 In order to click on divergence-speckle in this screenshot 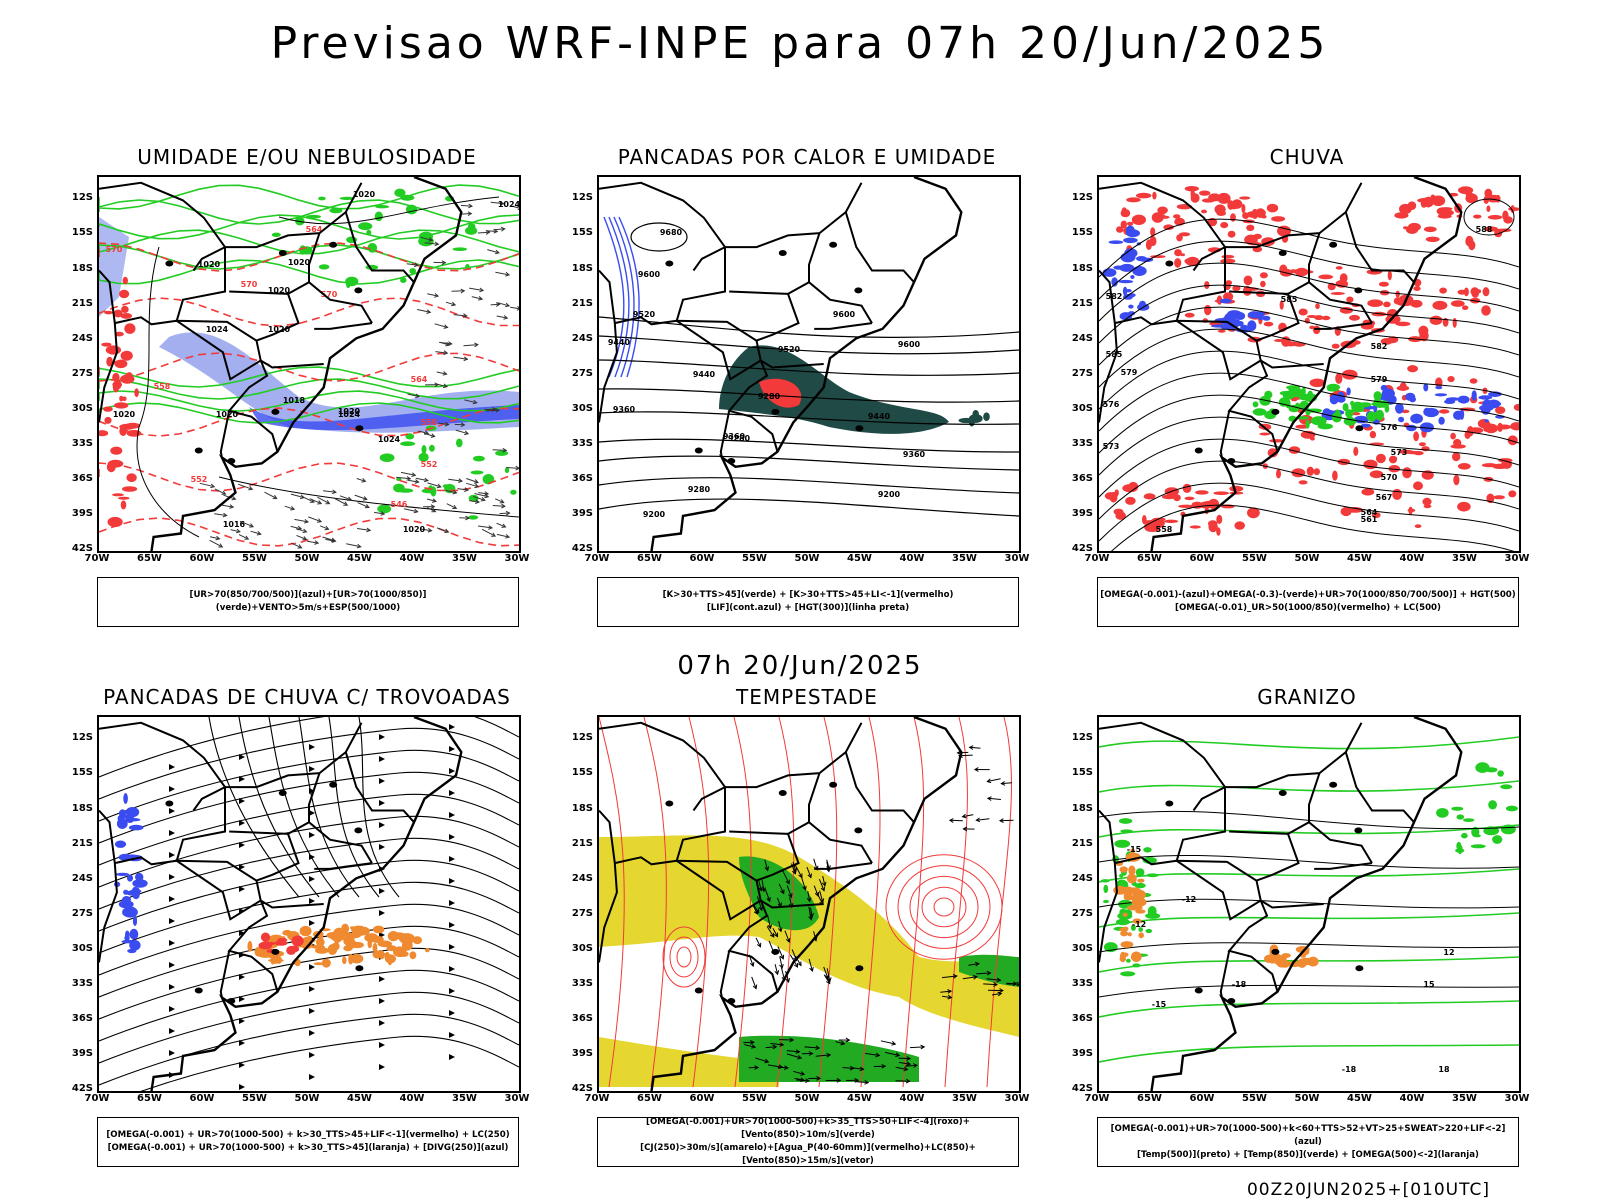, I will do `click(140, 883)`.